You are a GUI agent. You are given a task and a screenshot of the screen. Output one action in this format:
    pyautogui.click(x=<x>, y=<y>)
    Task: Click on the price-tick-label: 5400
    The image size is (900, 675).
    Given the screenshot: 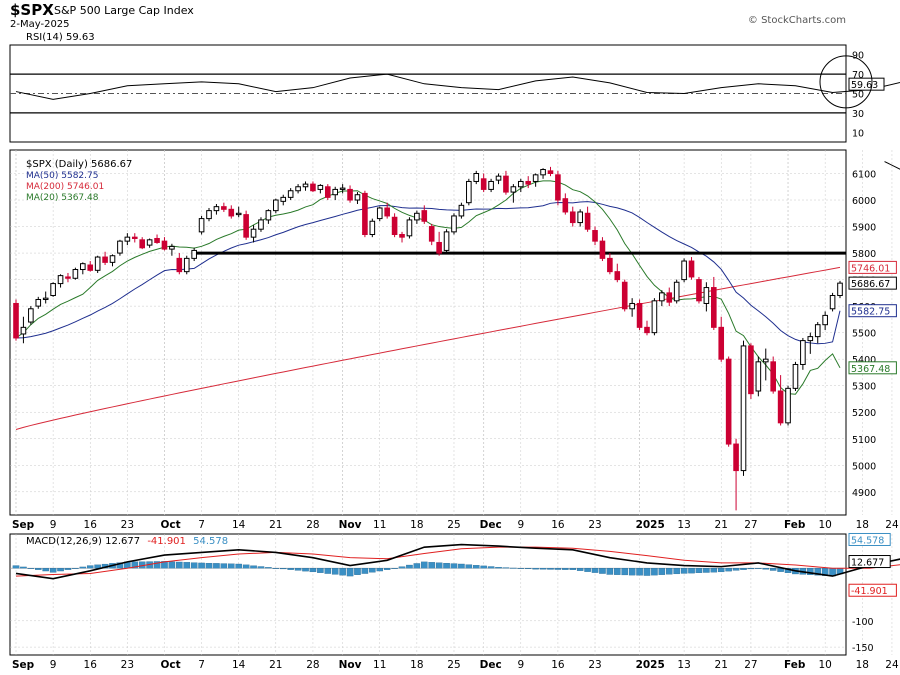 What is the action you would take?
    pyautogui.click(x=864, y=360)
    